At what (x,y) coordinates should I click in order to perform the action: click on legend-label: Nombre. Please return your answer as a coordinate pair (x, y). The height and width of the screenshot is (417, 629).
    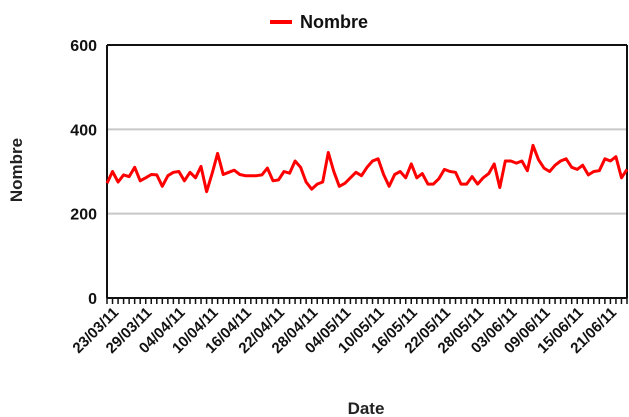
    Looking at the image, I should click on (334, 21).